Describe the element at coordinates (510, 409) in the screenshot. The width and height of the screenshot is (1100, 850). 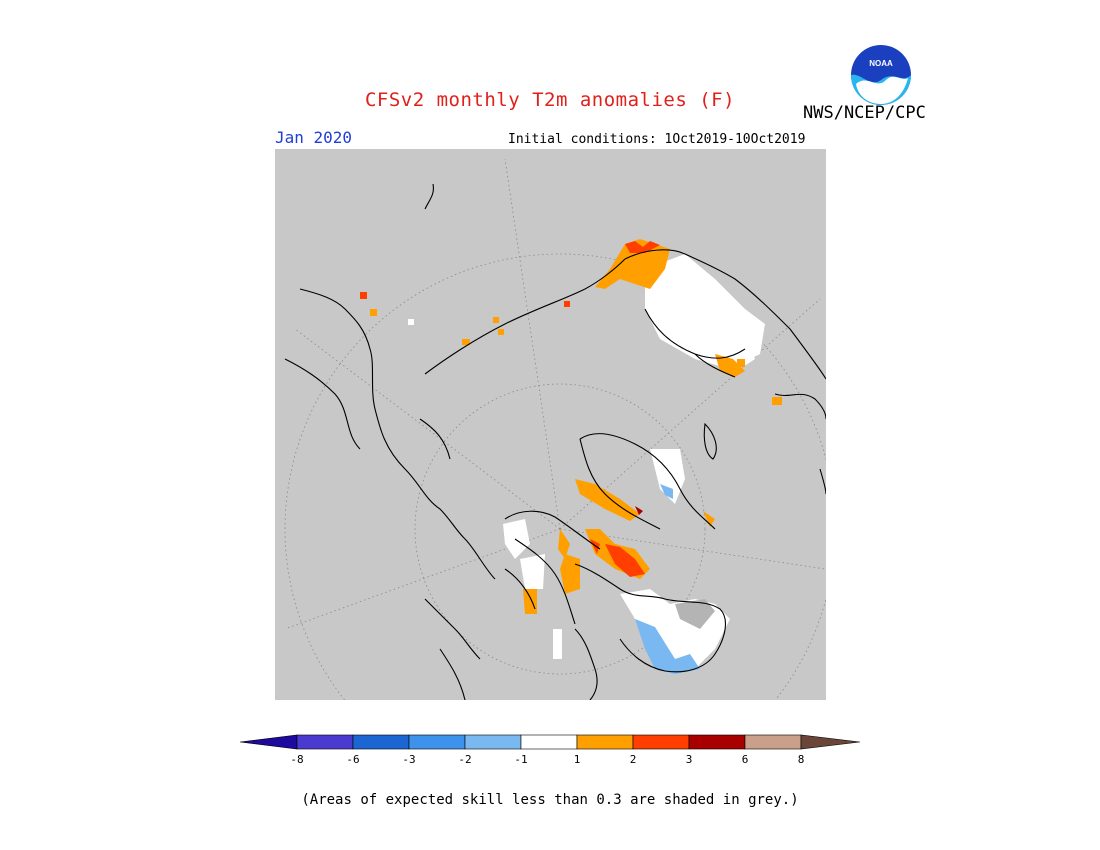
I see `anomaly-red` at that location.